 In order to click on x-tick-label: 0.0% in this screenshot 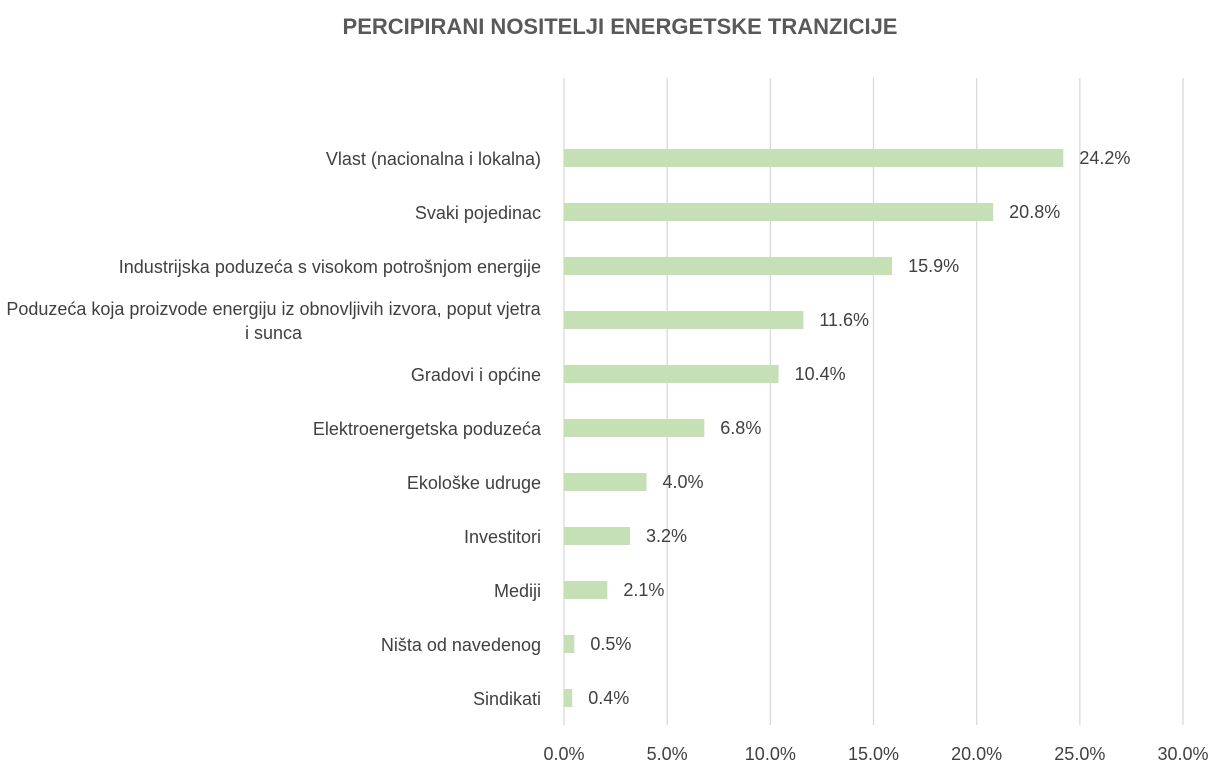, I will do `click(563, 754)`.